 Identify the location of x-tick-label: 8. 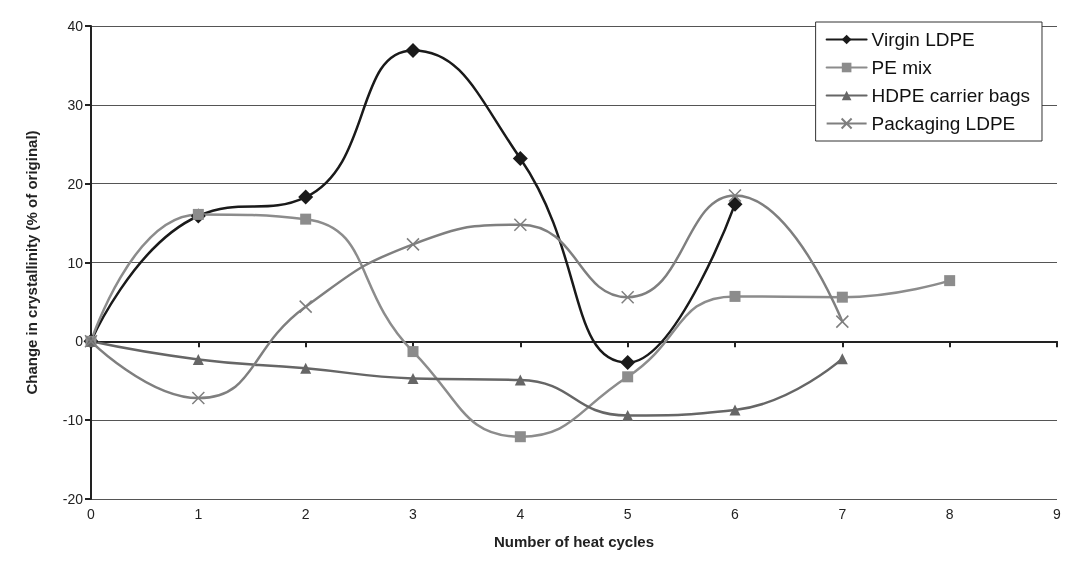
(949, 514).